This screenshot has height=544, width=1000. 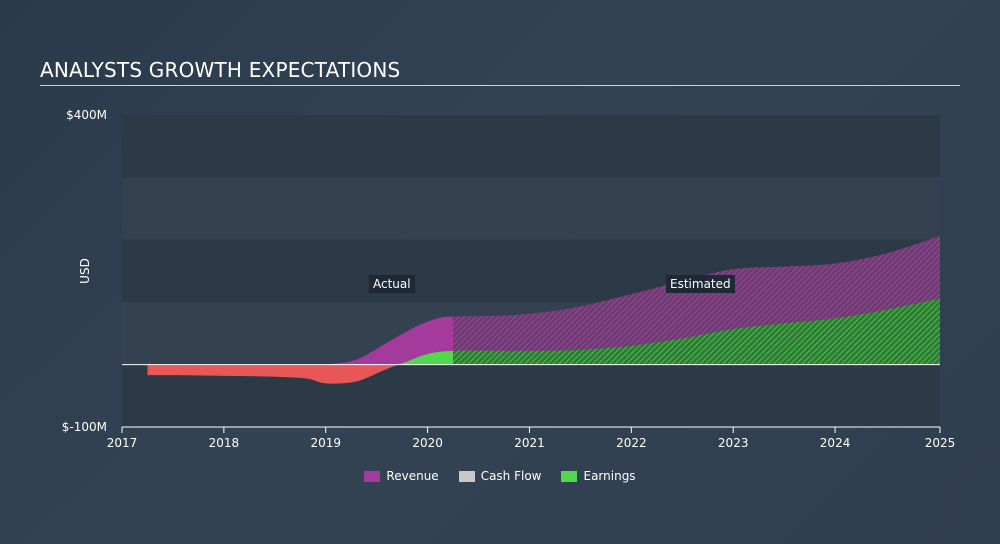 What do you see at coordinates (412, 476) in the screenshot?
I see `legend-label-revenue: Revenue` at bounding box center [412, 476].